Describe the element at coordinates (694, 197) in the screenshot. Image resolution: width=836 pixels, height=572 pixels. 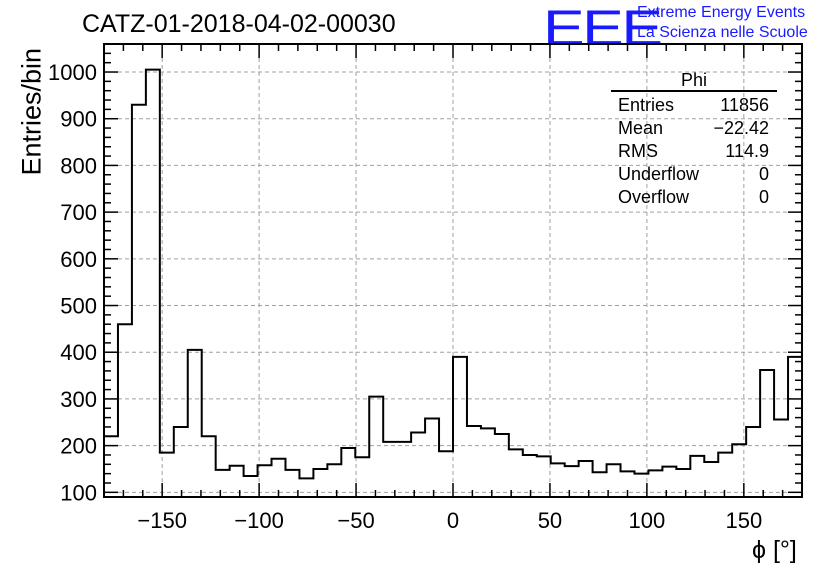
I see `stats-row-overflow: Overflow 0` at that location.